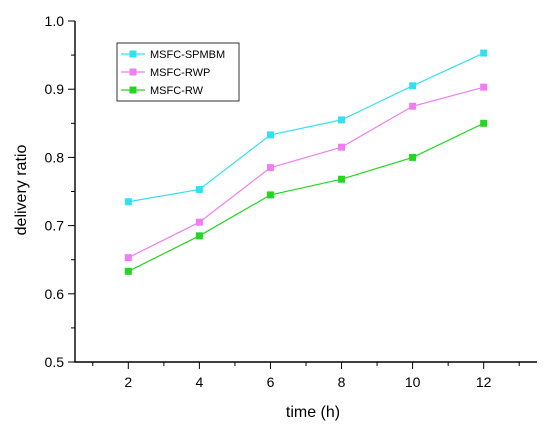  What do you see at coordinates (187, 55) in the screenshot?
I see `legend-label: MSFC-SPMBM` at bounding box center [187, 55].